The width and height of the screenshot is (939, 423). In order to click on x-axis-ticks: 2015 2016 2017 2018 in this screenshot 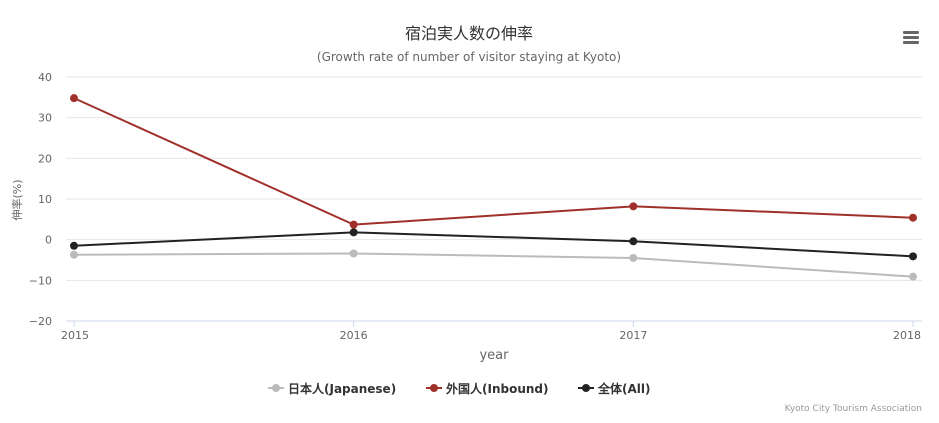, I will do `click(491, 331)`.